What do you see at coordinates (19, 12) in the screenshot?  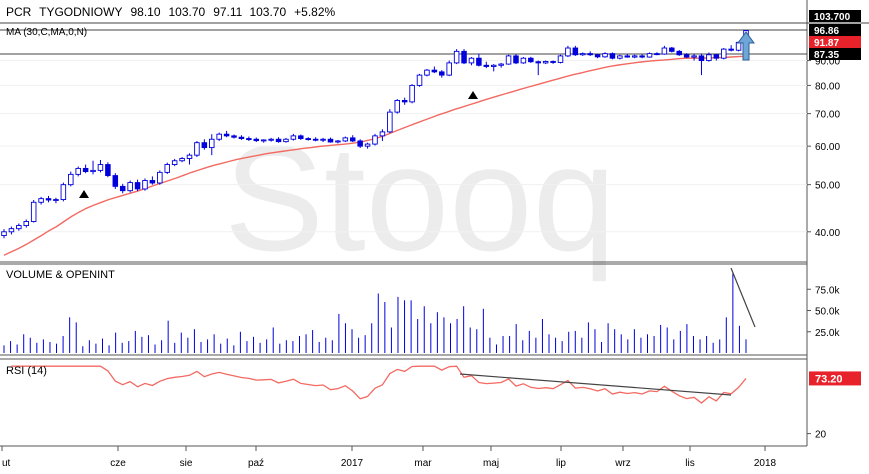 I see `header-symbol: PCR` at bounding box center [19, 12].